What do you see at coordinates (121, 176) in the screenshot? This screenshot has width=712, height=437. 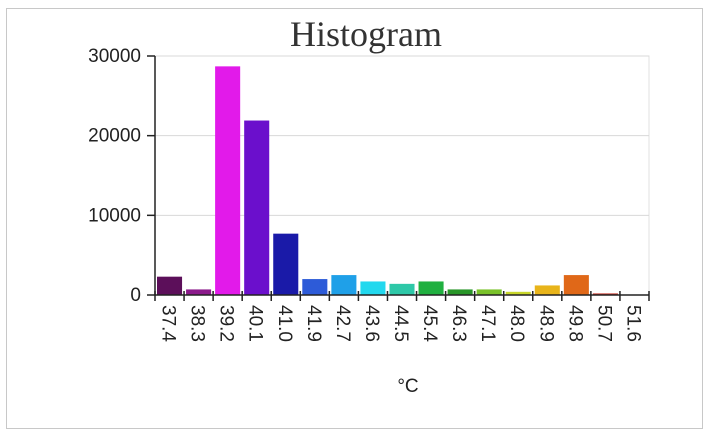 I see `y-axis-ticks: 0 10000 20000 30000` at bounding box center [121, 176].